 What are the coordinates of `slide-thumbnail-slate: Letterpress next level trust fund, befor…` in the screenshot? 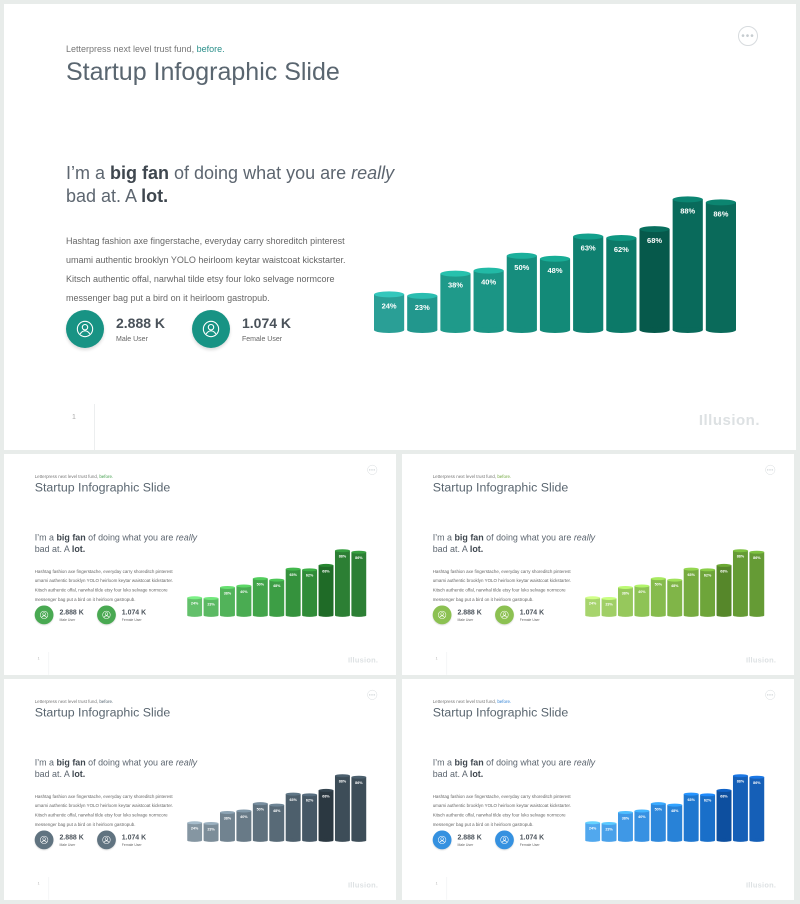 It's located at (200, 789).